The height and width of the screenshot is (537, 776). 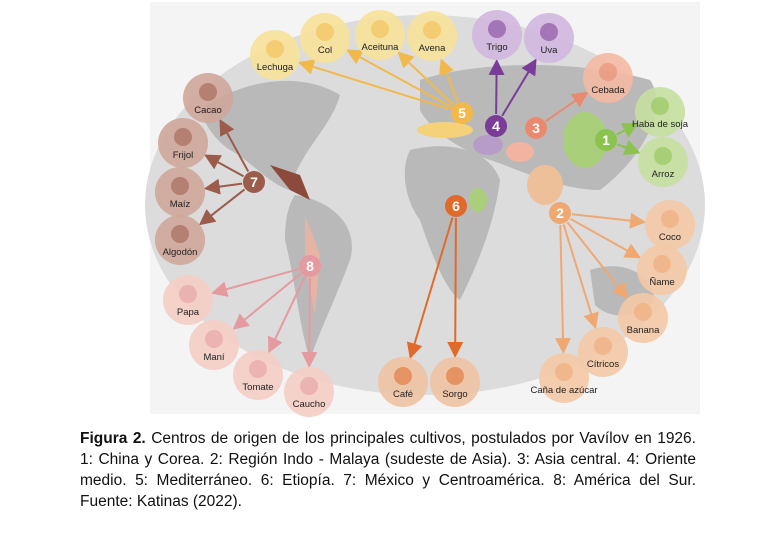 What do you see at coordinates (213, 357) in the screenshot?
I see `crop-label: Maní` at bounding box center [213, 357].